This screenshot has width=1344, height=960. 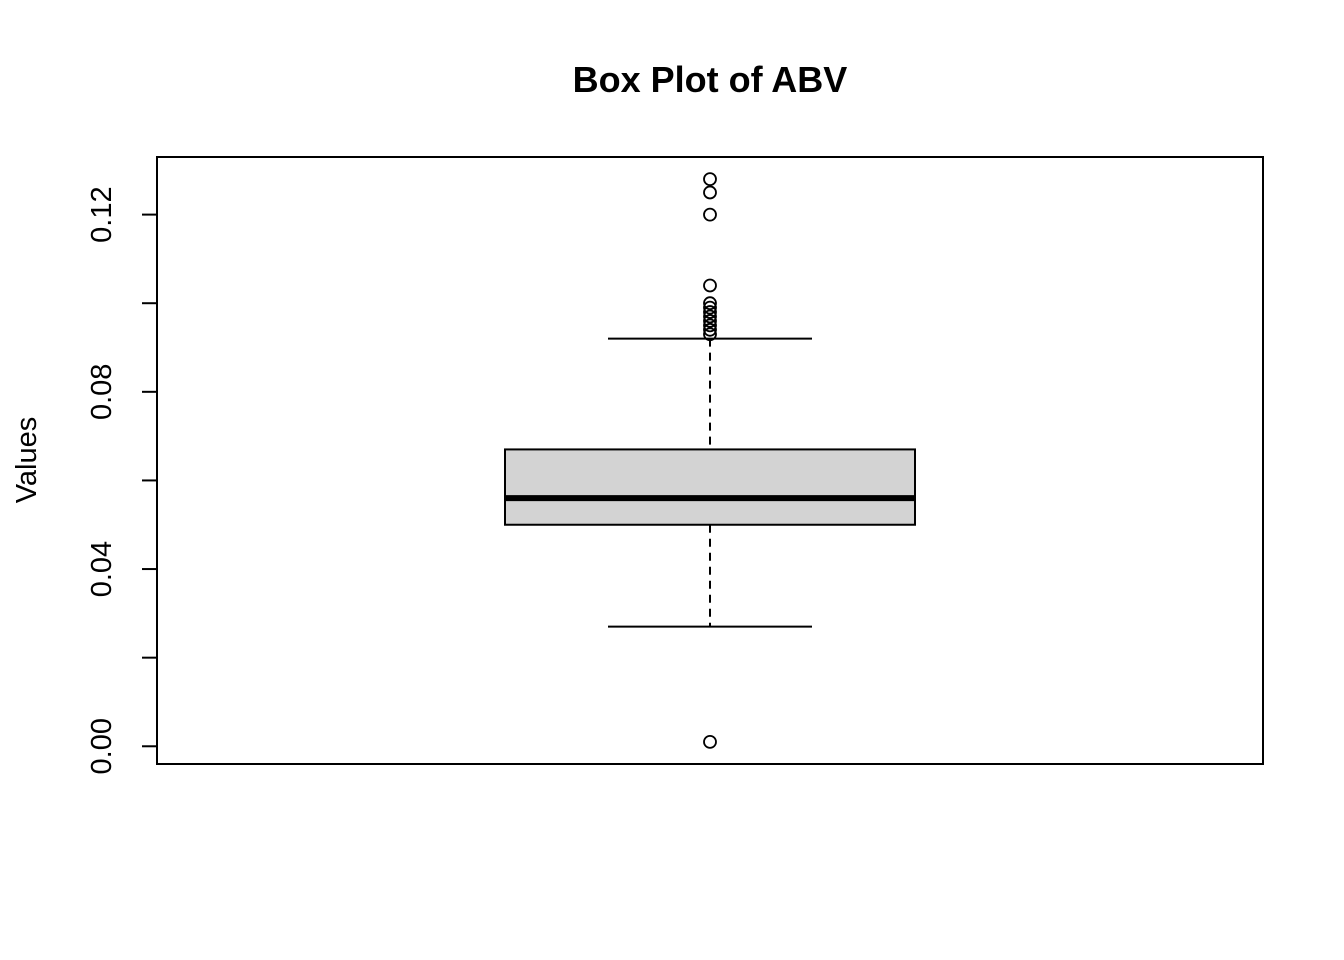 What do you see at coordinates (102, 746) in the screenshot?
I see `y-tick-label: 0.00` at bounding box center [102, 746].